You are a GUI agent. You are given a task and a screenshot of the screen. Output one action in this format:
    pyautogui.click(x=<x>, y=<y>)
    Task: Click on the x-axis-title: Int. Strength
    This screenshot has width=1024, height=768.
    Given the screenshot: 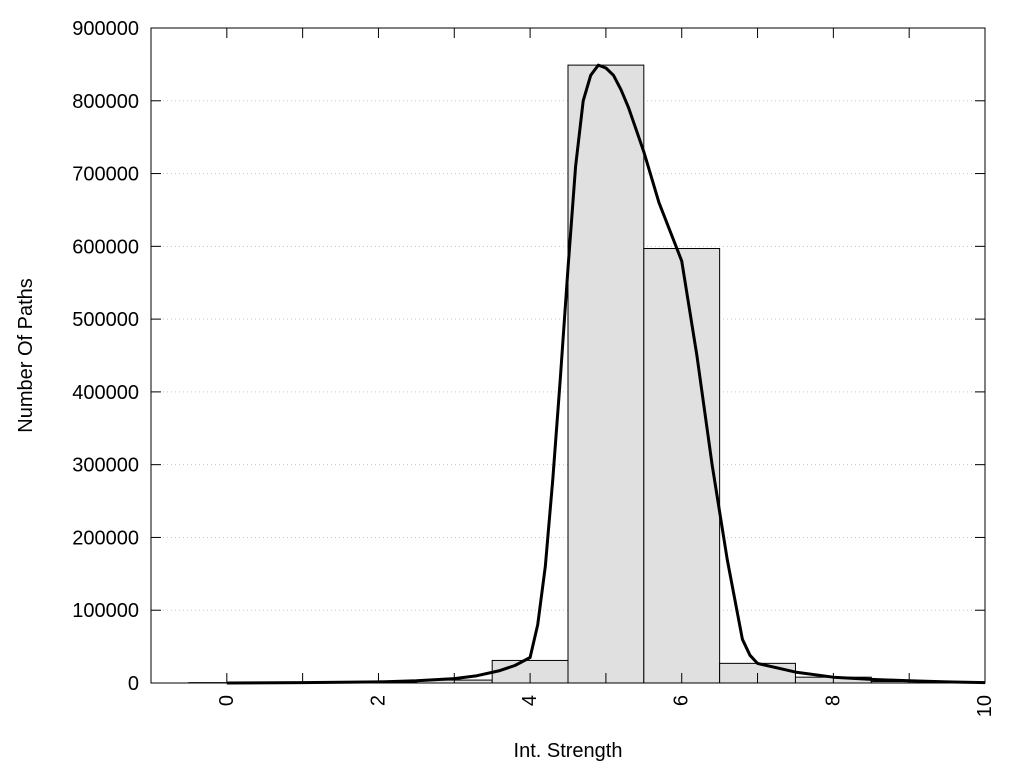 What is the action you would take?
    pyautogui.click(x=568, y=751)
    